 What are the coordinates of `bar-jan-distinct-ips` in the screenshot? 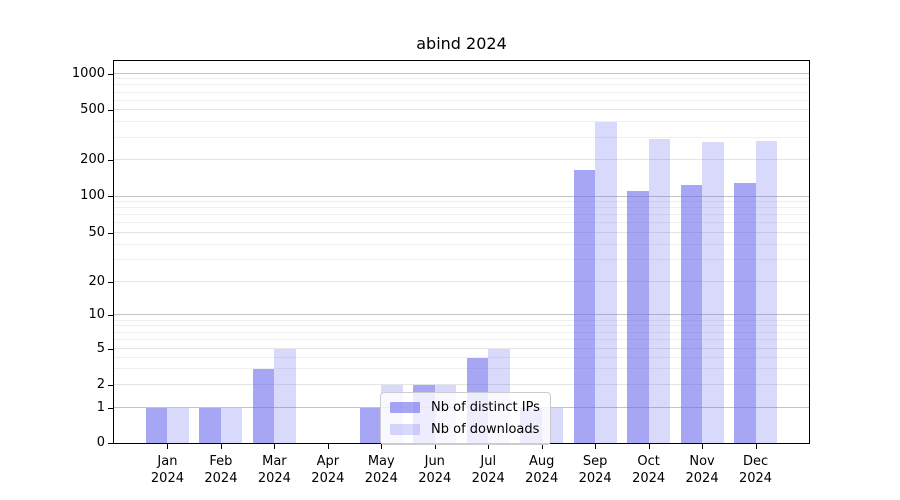 It's located at (156, 425).